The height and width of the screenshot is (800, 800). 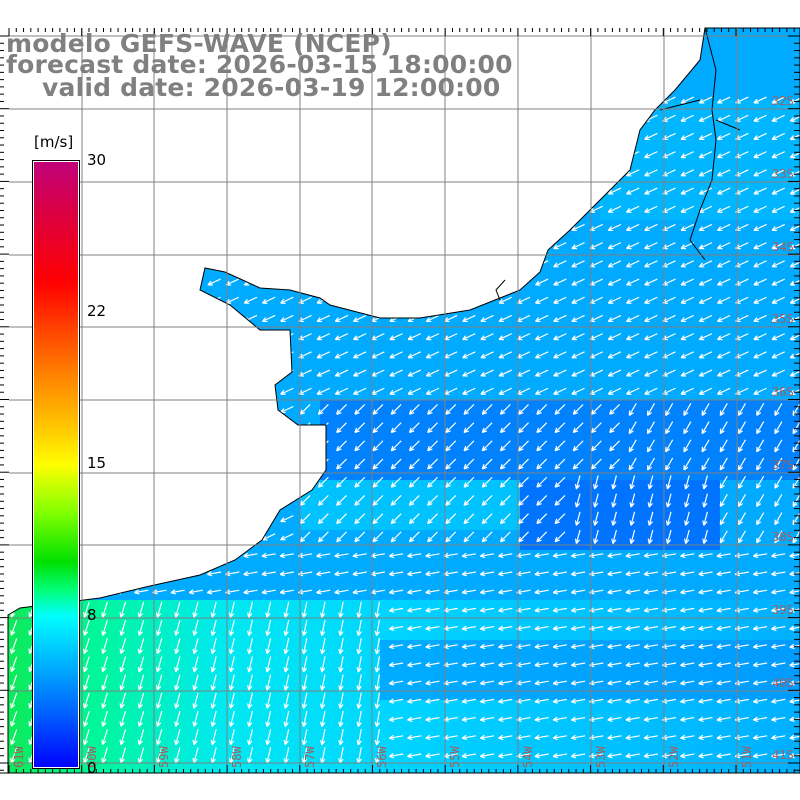 What do you see at coordinates (19, 757) in the screenshot?
I see `longitude-label: 61W` at bounding box center [19, 757].